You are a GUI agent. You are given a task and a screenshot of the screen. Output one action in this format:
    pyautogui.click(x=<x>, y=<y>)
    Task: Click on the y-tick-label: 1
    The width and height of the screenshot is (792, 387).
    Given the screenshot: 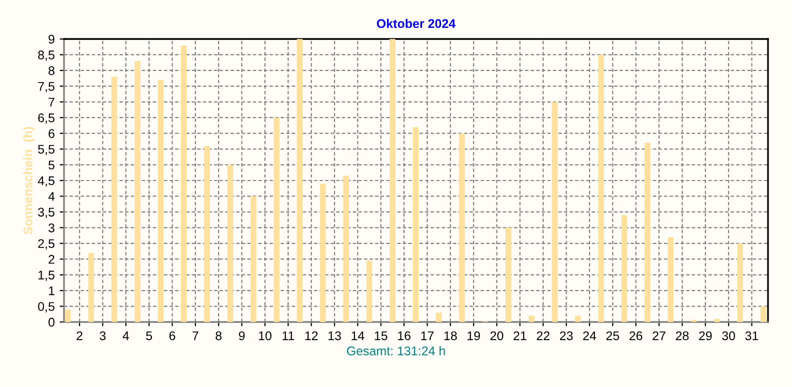 What is the action you would take?
    pyautogui.click(x=51, y=291)
    